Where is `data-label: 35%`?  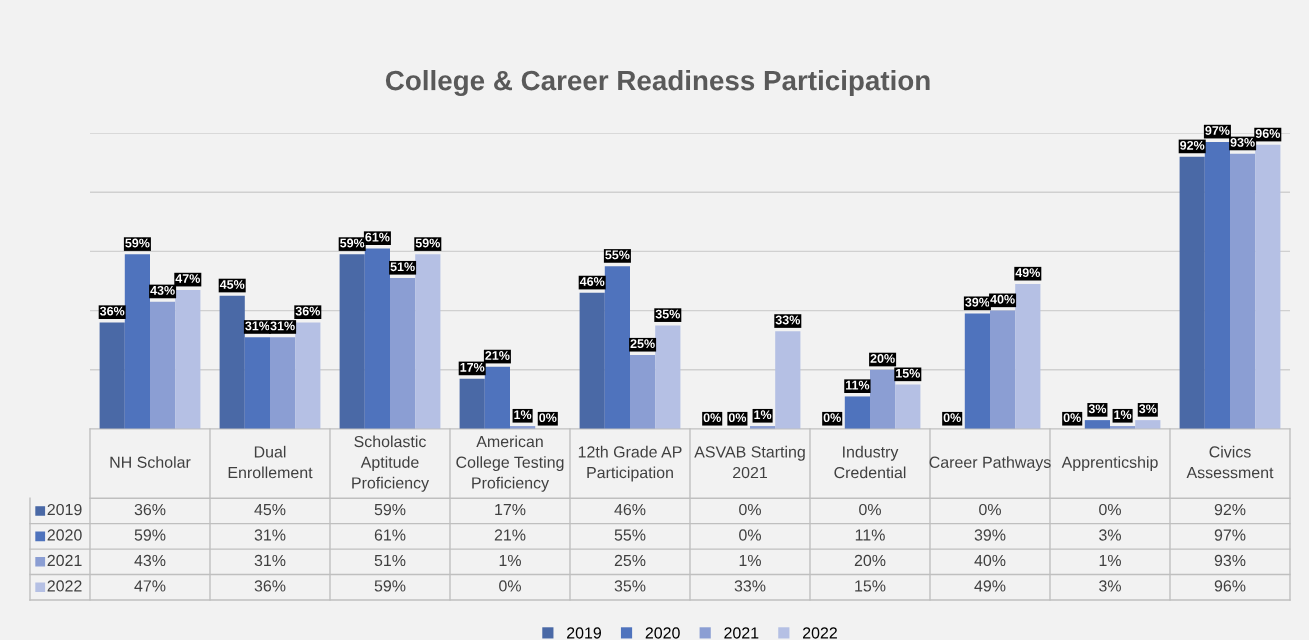 data-label: 35% is located at coordinates (630, 586).